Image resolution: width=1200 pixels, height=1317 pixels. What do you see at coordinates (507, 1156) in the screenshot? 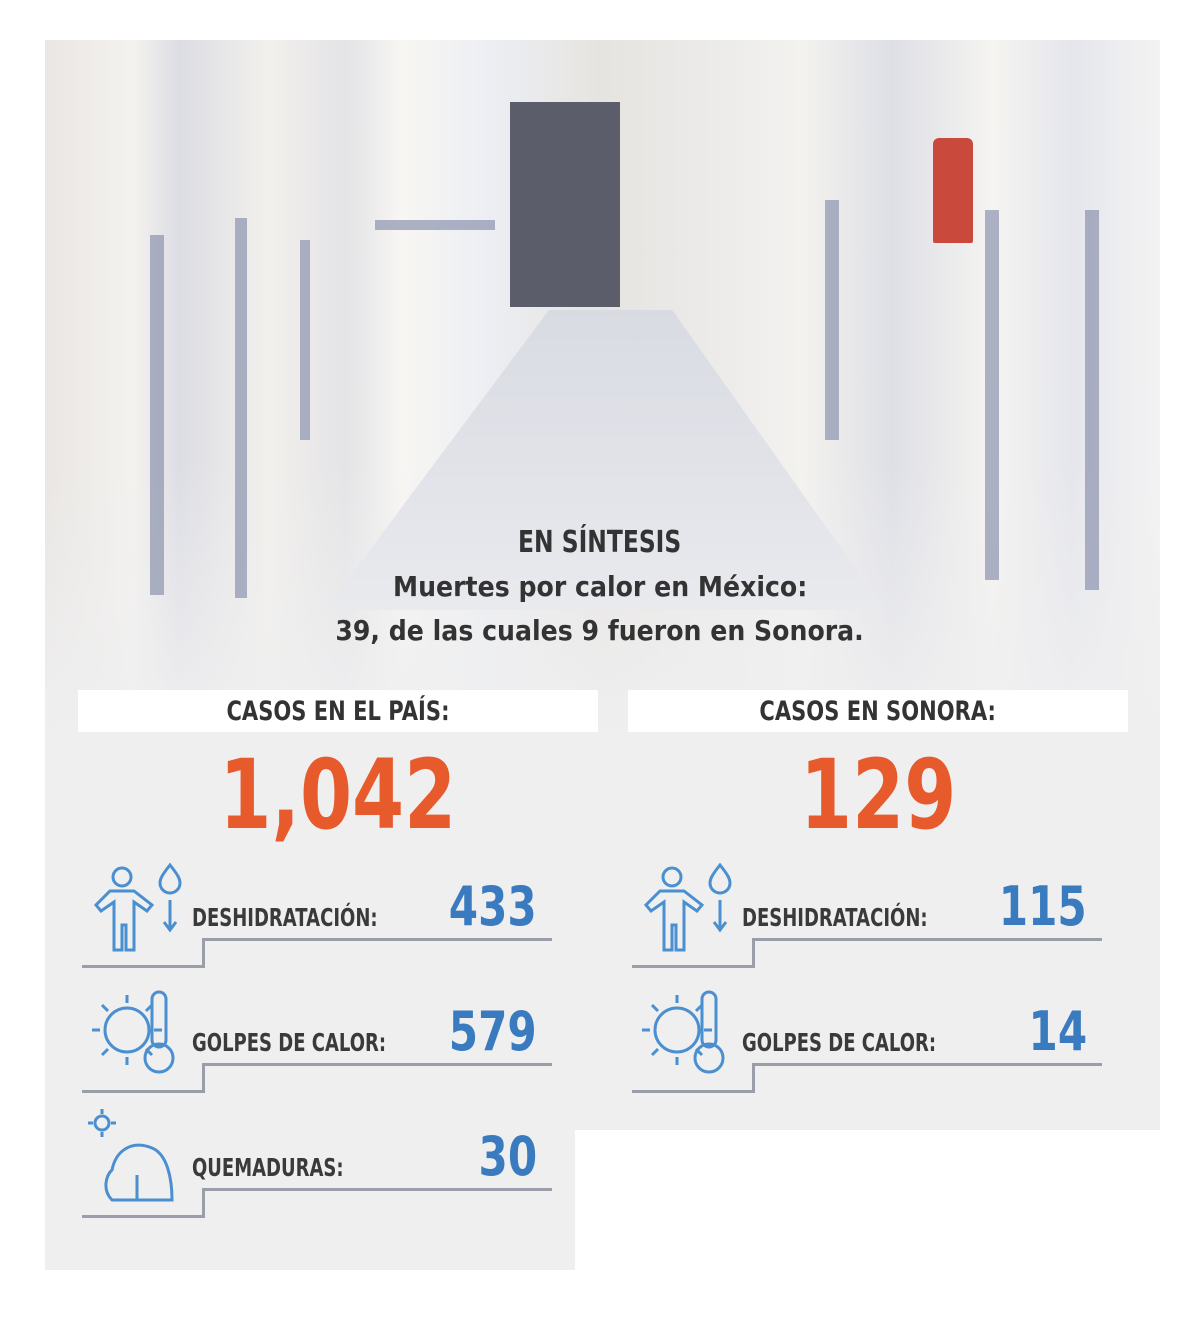
I see `stat-value: 30` at bounding box center [507, 1156].